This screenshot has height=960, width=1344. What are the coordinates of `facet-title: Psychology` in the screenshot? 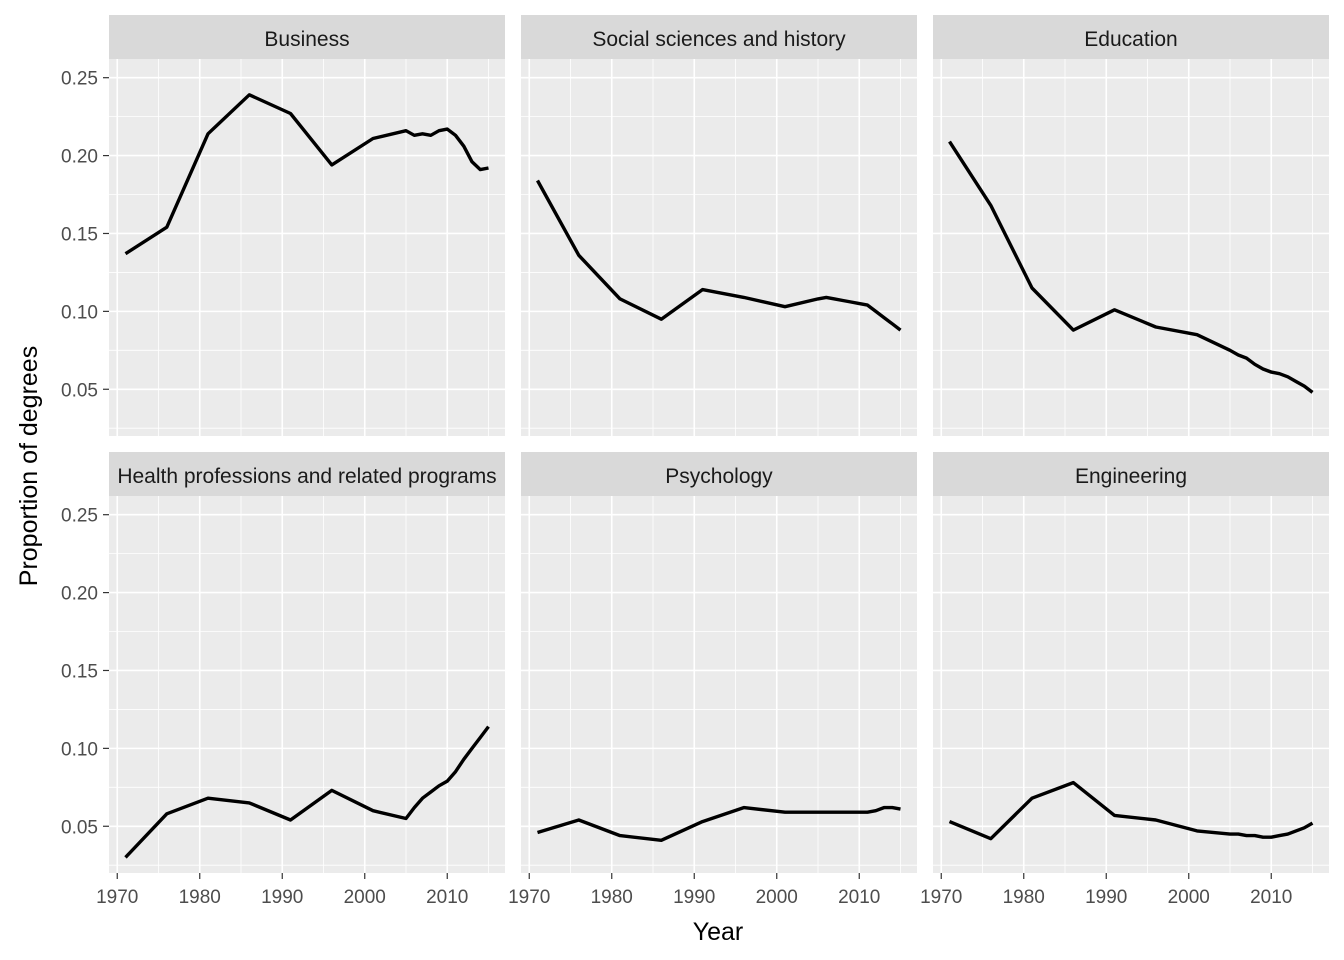 It's located at (719, 476).